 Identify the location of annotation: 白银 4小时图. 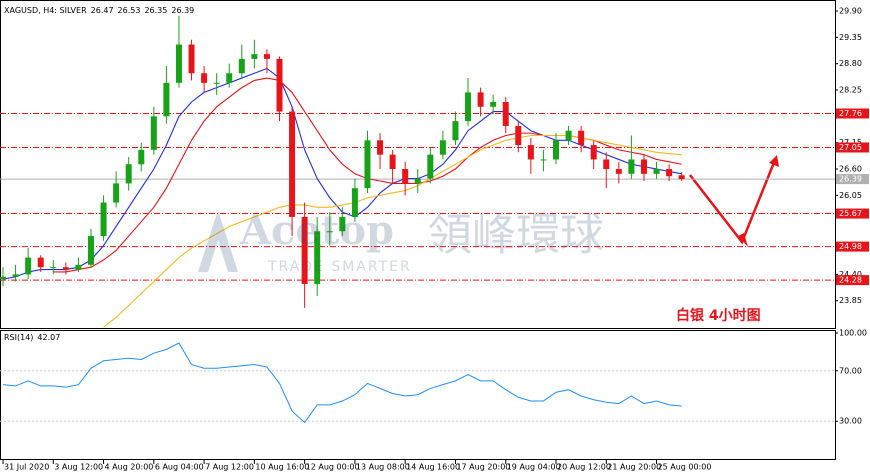
(718, 315).